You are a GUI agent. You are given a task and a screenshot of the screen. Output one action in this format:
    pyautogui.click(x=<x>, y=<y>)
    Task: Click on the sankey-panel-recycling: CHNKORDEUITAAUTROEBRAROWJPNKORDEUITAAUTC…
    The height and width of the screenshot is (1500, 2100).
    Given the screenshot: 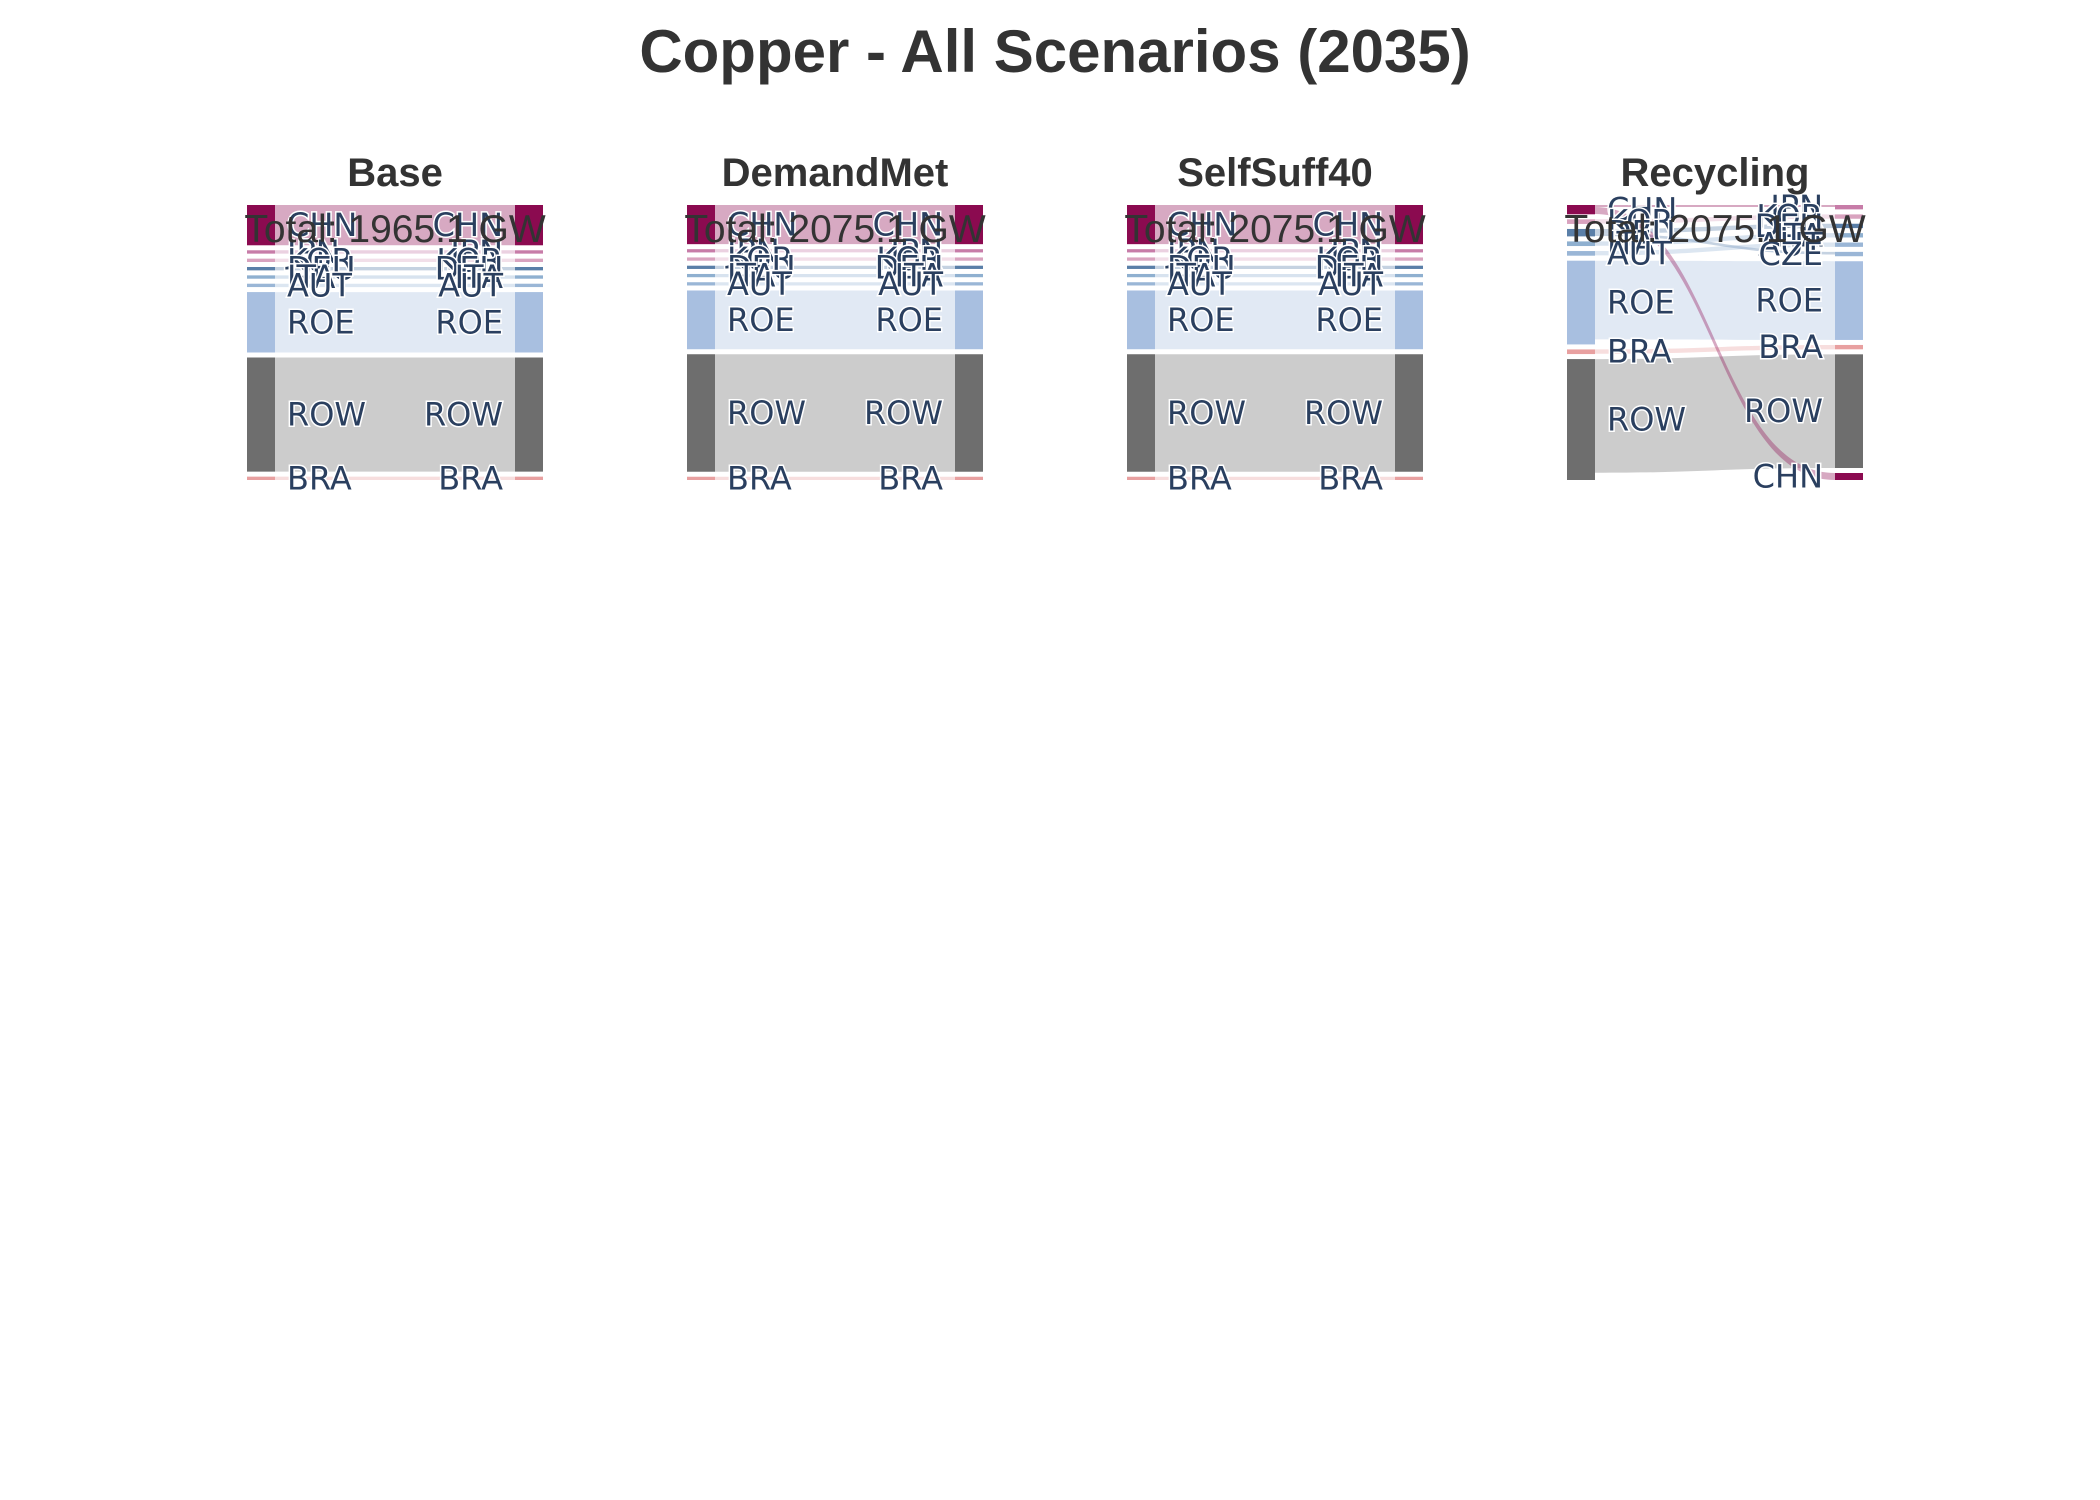 What is the action you would take?
    pyautogui.click(x=1715, y=324)
    